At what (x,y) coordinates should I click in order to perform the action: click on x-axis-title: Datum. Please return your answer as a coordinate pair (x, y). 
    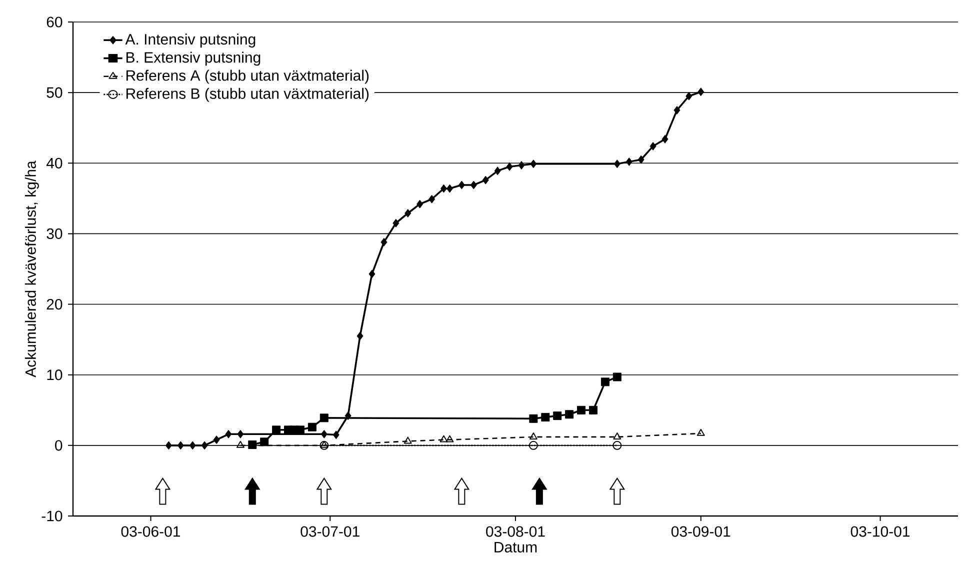
    Looking at the image, I should click on (515, 547).